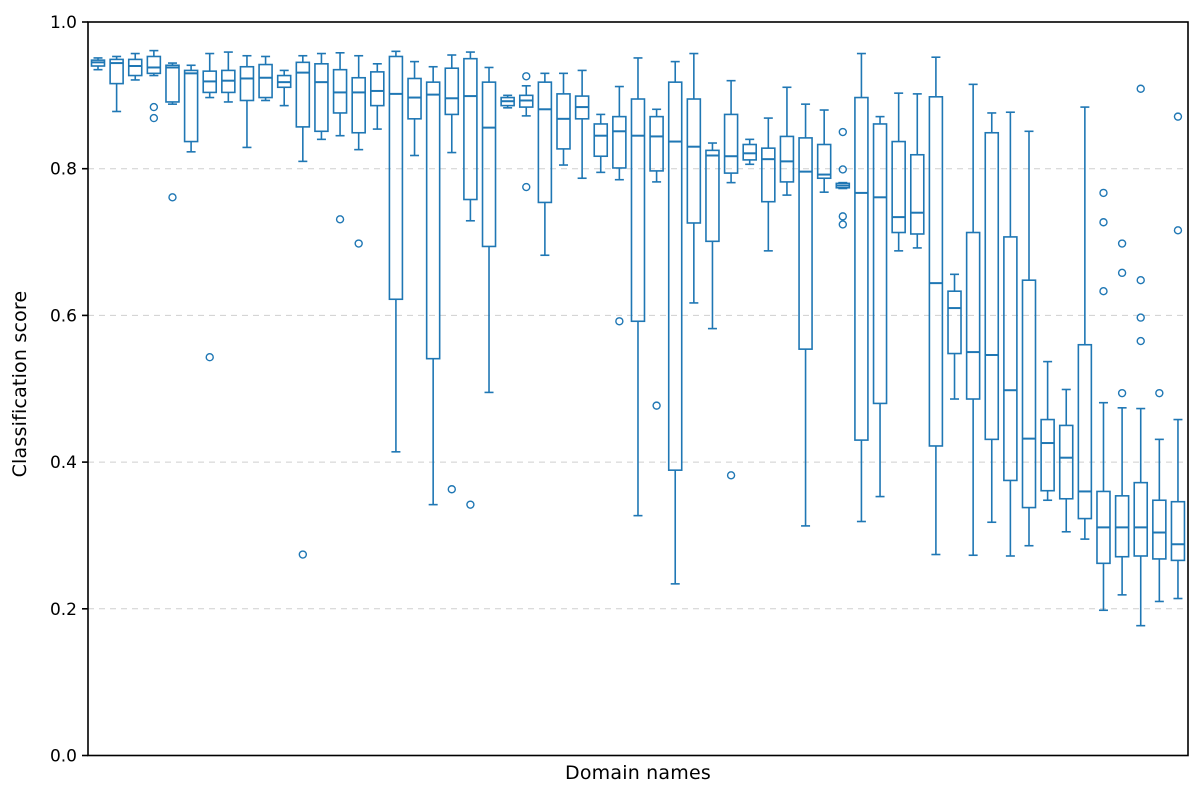 This screenshot has height=800, width=1200. What do you see at coordinates (63, 23) in the screenshot?
I see `y-tick-label: 1.0` at bounding box center [63, 23].